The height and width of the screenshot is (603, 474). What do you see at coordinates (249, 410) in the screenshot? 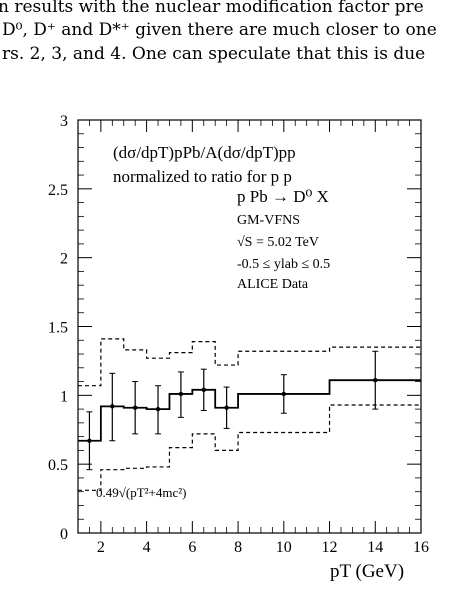
I see `theory-central-line` at bounding box center [249, 410].